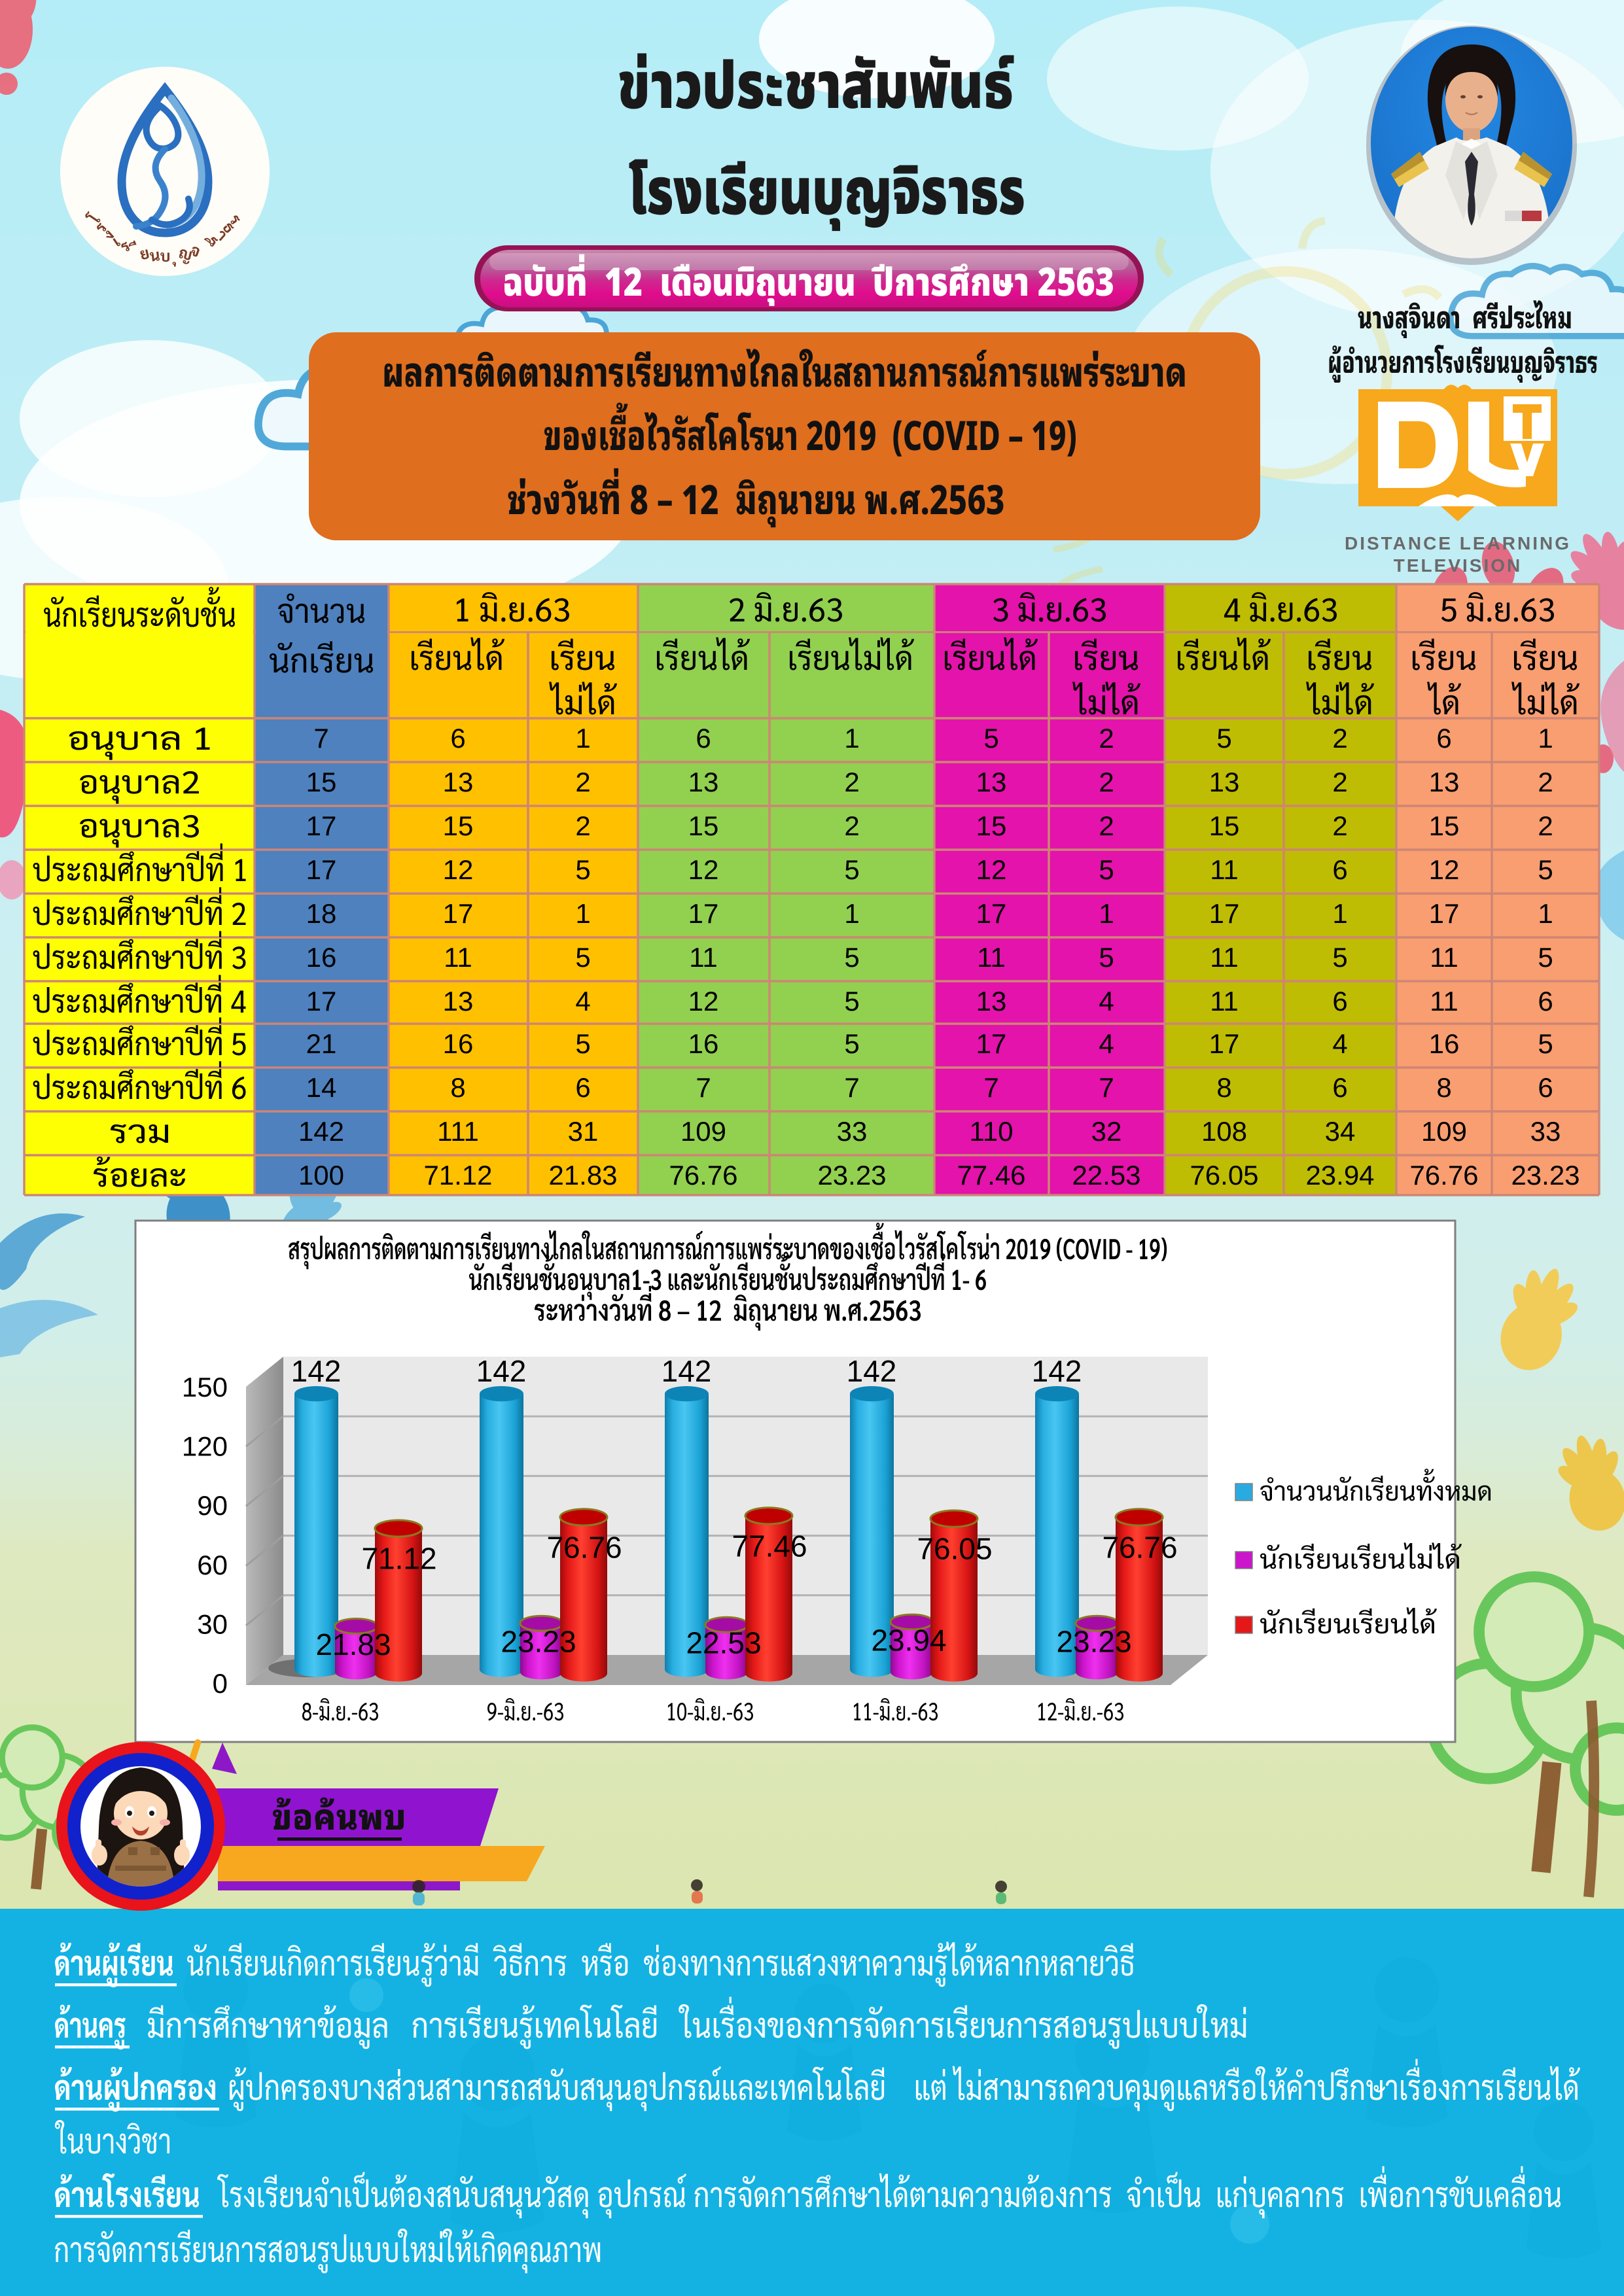  Describe the element at coordinates (212, 1565) in the screenshot. I see `svg-text: 60` at that location.